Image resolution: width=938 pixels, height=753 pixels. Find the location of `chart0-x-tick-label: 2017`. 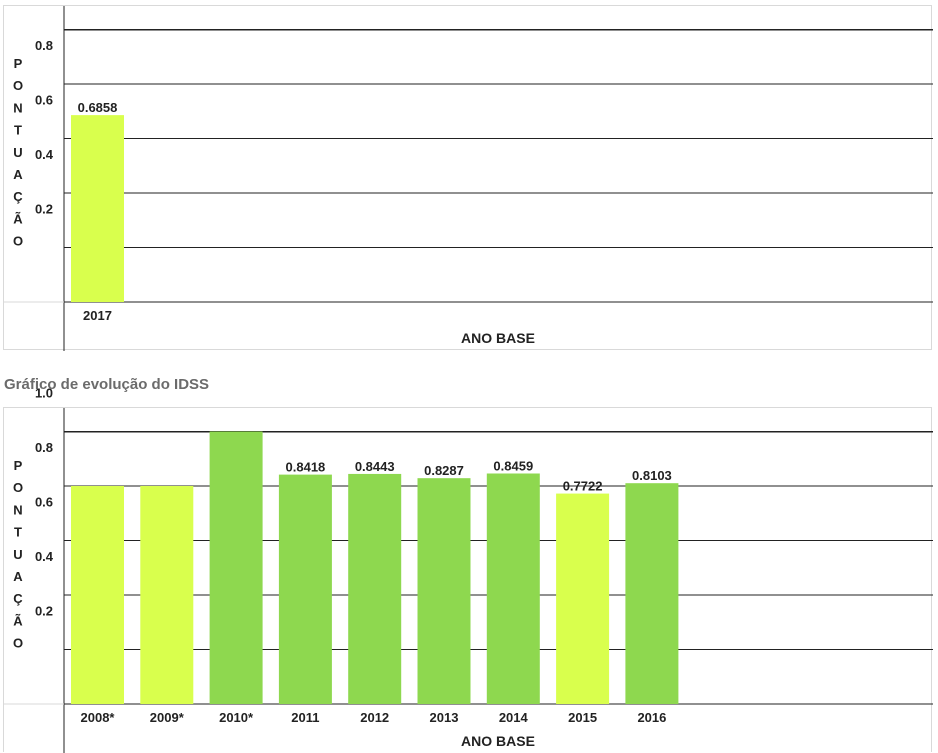

chart0-x-tick-label: 2017 is located at coordinates (97, 315).